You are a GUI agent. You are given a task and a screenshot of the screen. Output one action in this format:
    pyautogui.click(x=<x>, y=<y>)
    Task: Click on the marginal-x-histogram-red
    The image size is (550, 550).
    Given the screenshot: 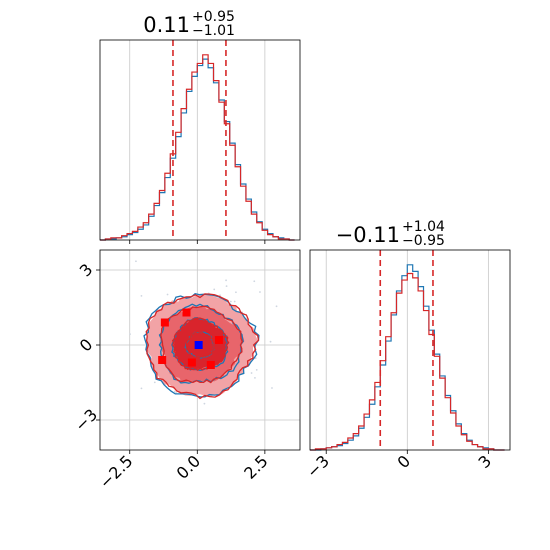 What is the action you would take?
    pyautogui.click(x=197, y=147)
    